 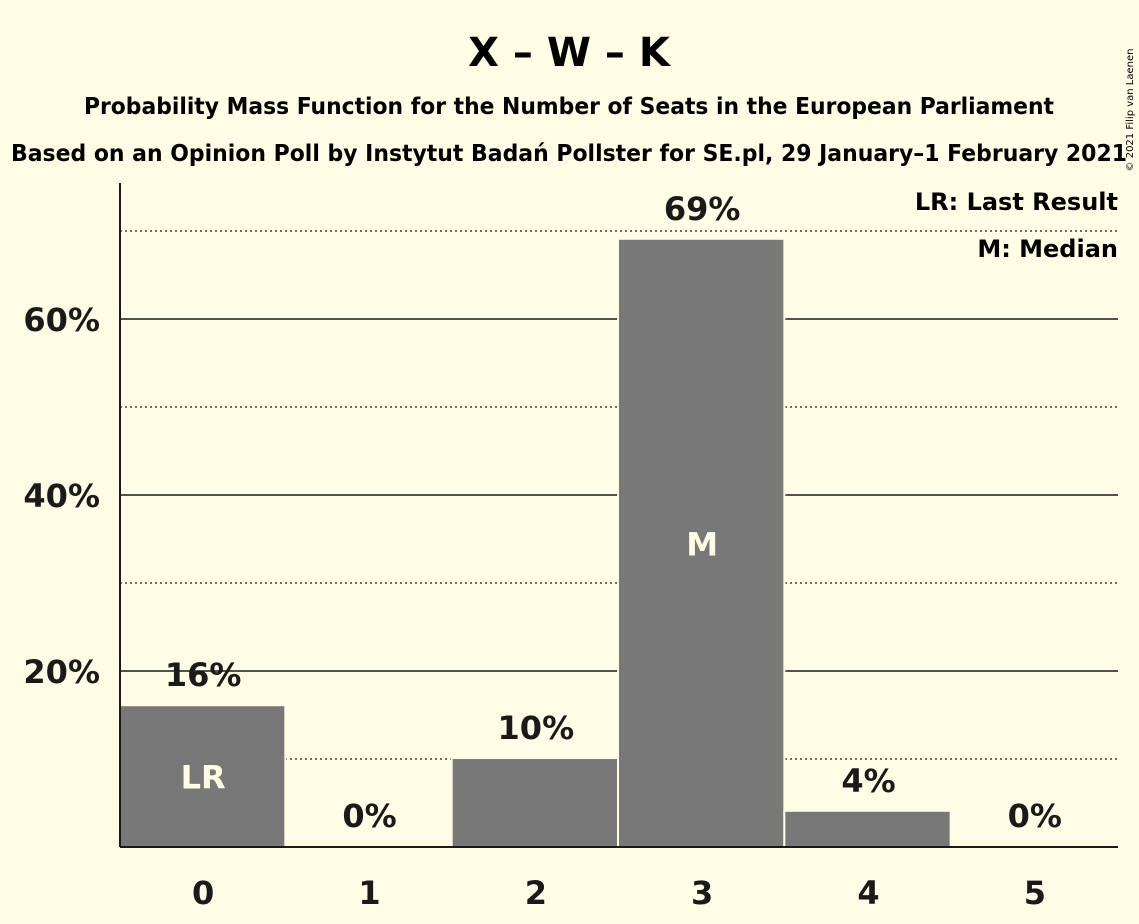 What do you see at coordinates (868, 781) in the screenshot?
I see `bar-value-label: 4%` at bounding box center [868, 781].